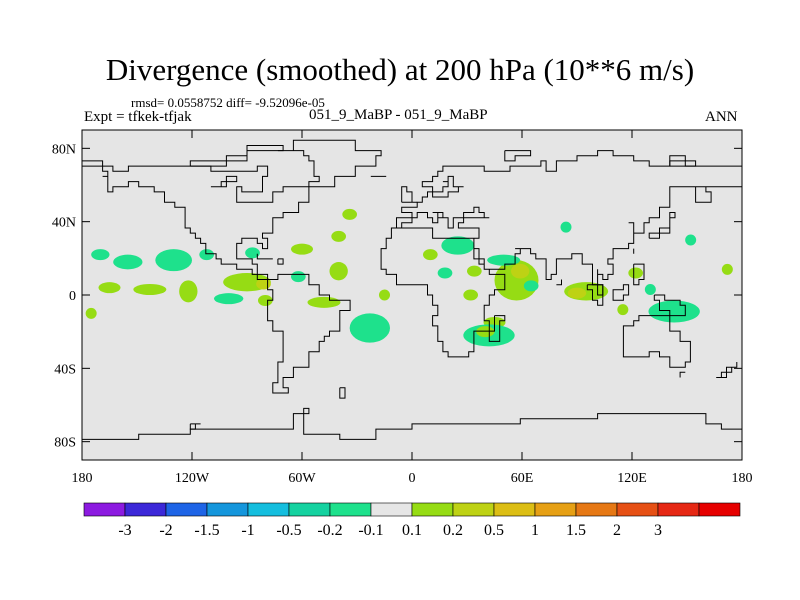 This screenshot has width=800, height=600. I want to click on cases-label: 051_9_MaBP - 051_9_MaBP, so click(398, 115).